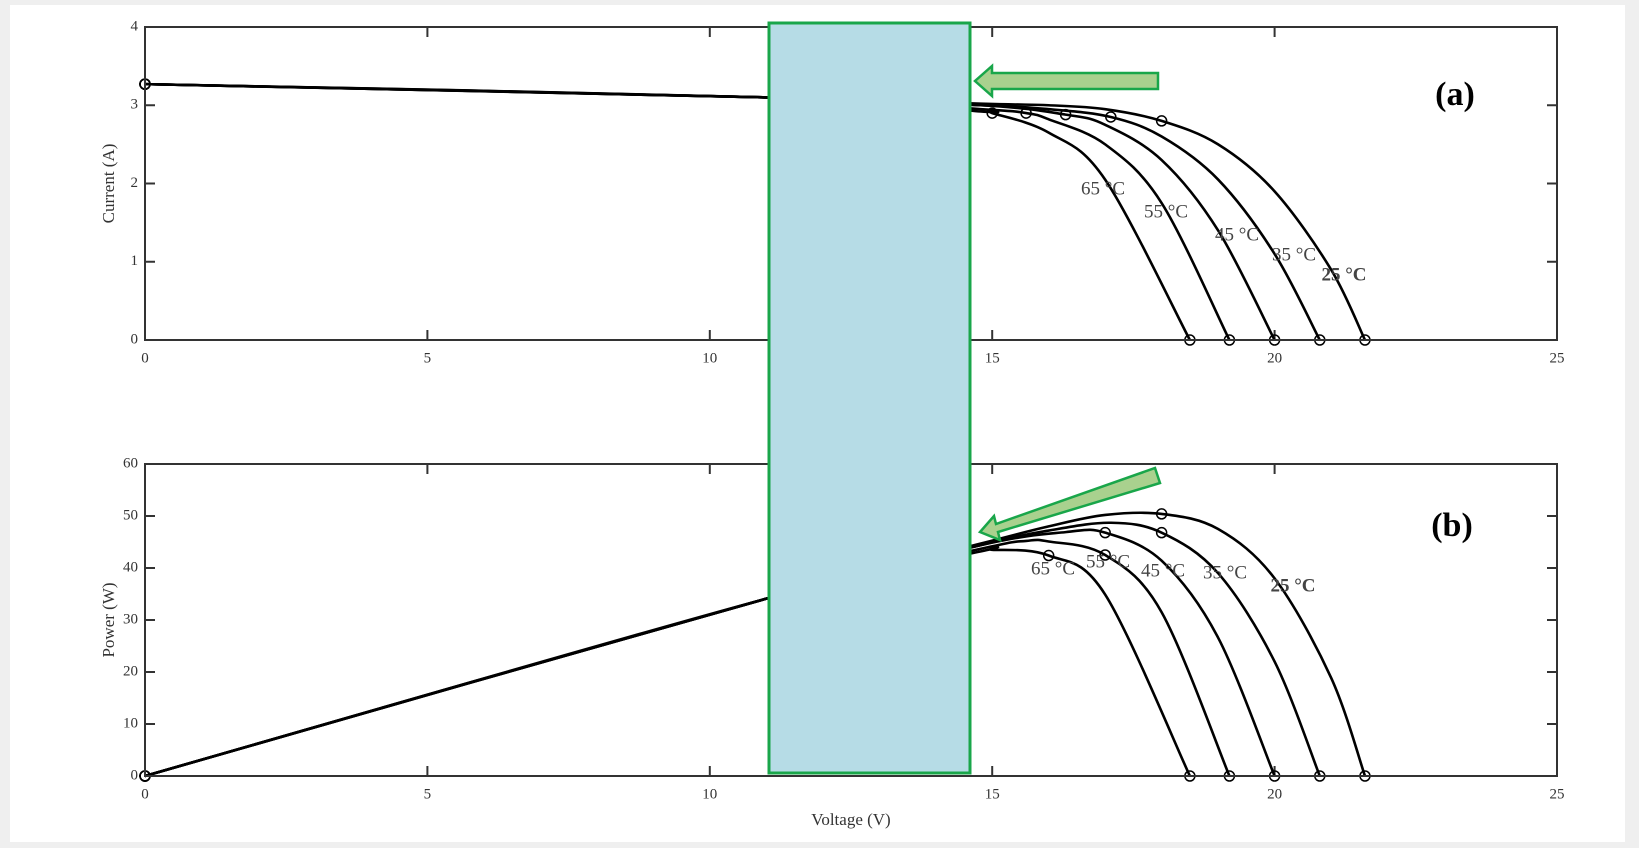 Image resolution: width=1639 pixels, height=848 pixels. What do you see at coordinates (1452, 525) in the screenshot?
I see `panel-label: (b)` at bounding box center [1452, 525].